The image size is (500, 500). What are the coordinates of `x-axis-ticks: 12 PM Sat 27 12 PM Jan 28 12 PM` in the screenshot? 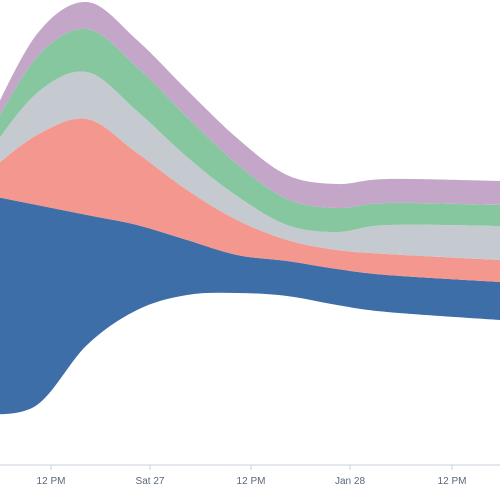 It's located at (252, 476).